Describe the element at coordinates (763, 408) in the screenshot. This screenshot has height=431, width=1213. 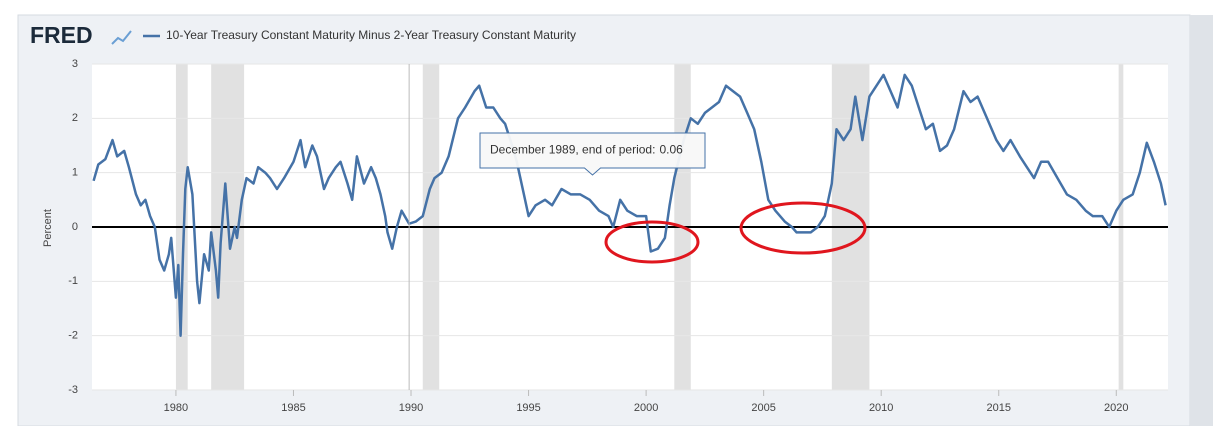
I see `x-tick-label: 2005` at that location.